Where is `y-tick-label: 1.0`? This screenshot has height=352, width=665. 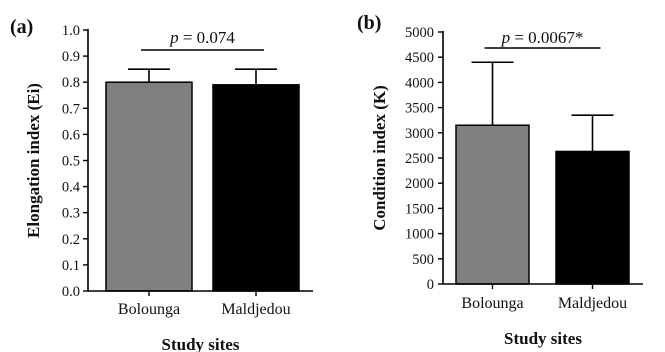 y-tick-label: 1.0 is located at coordinates (71, 31).